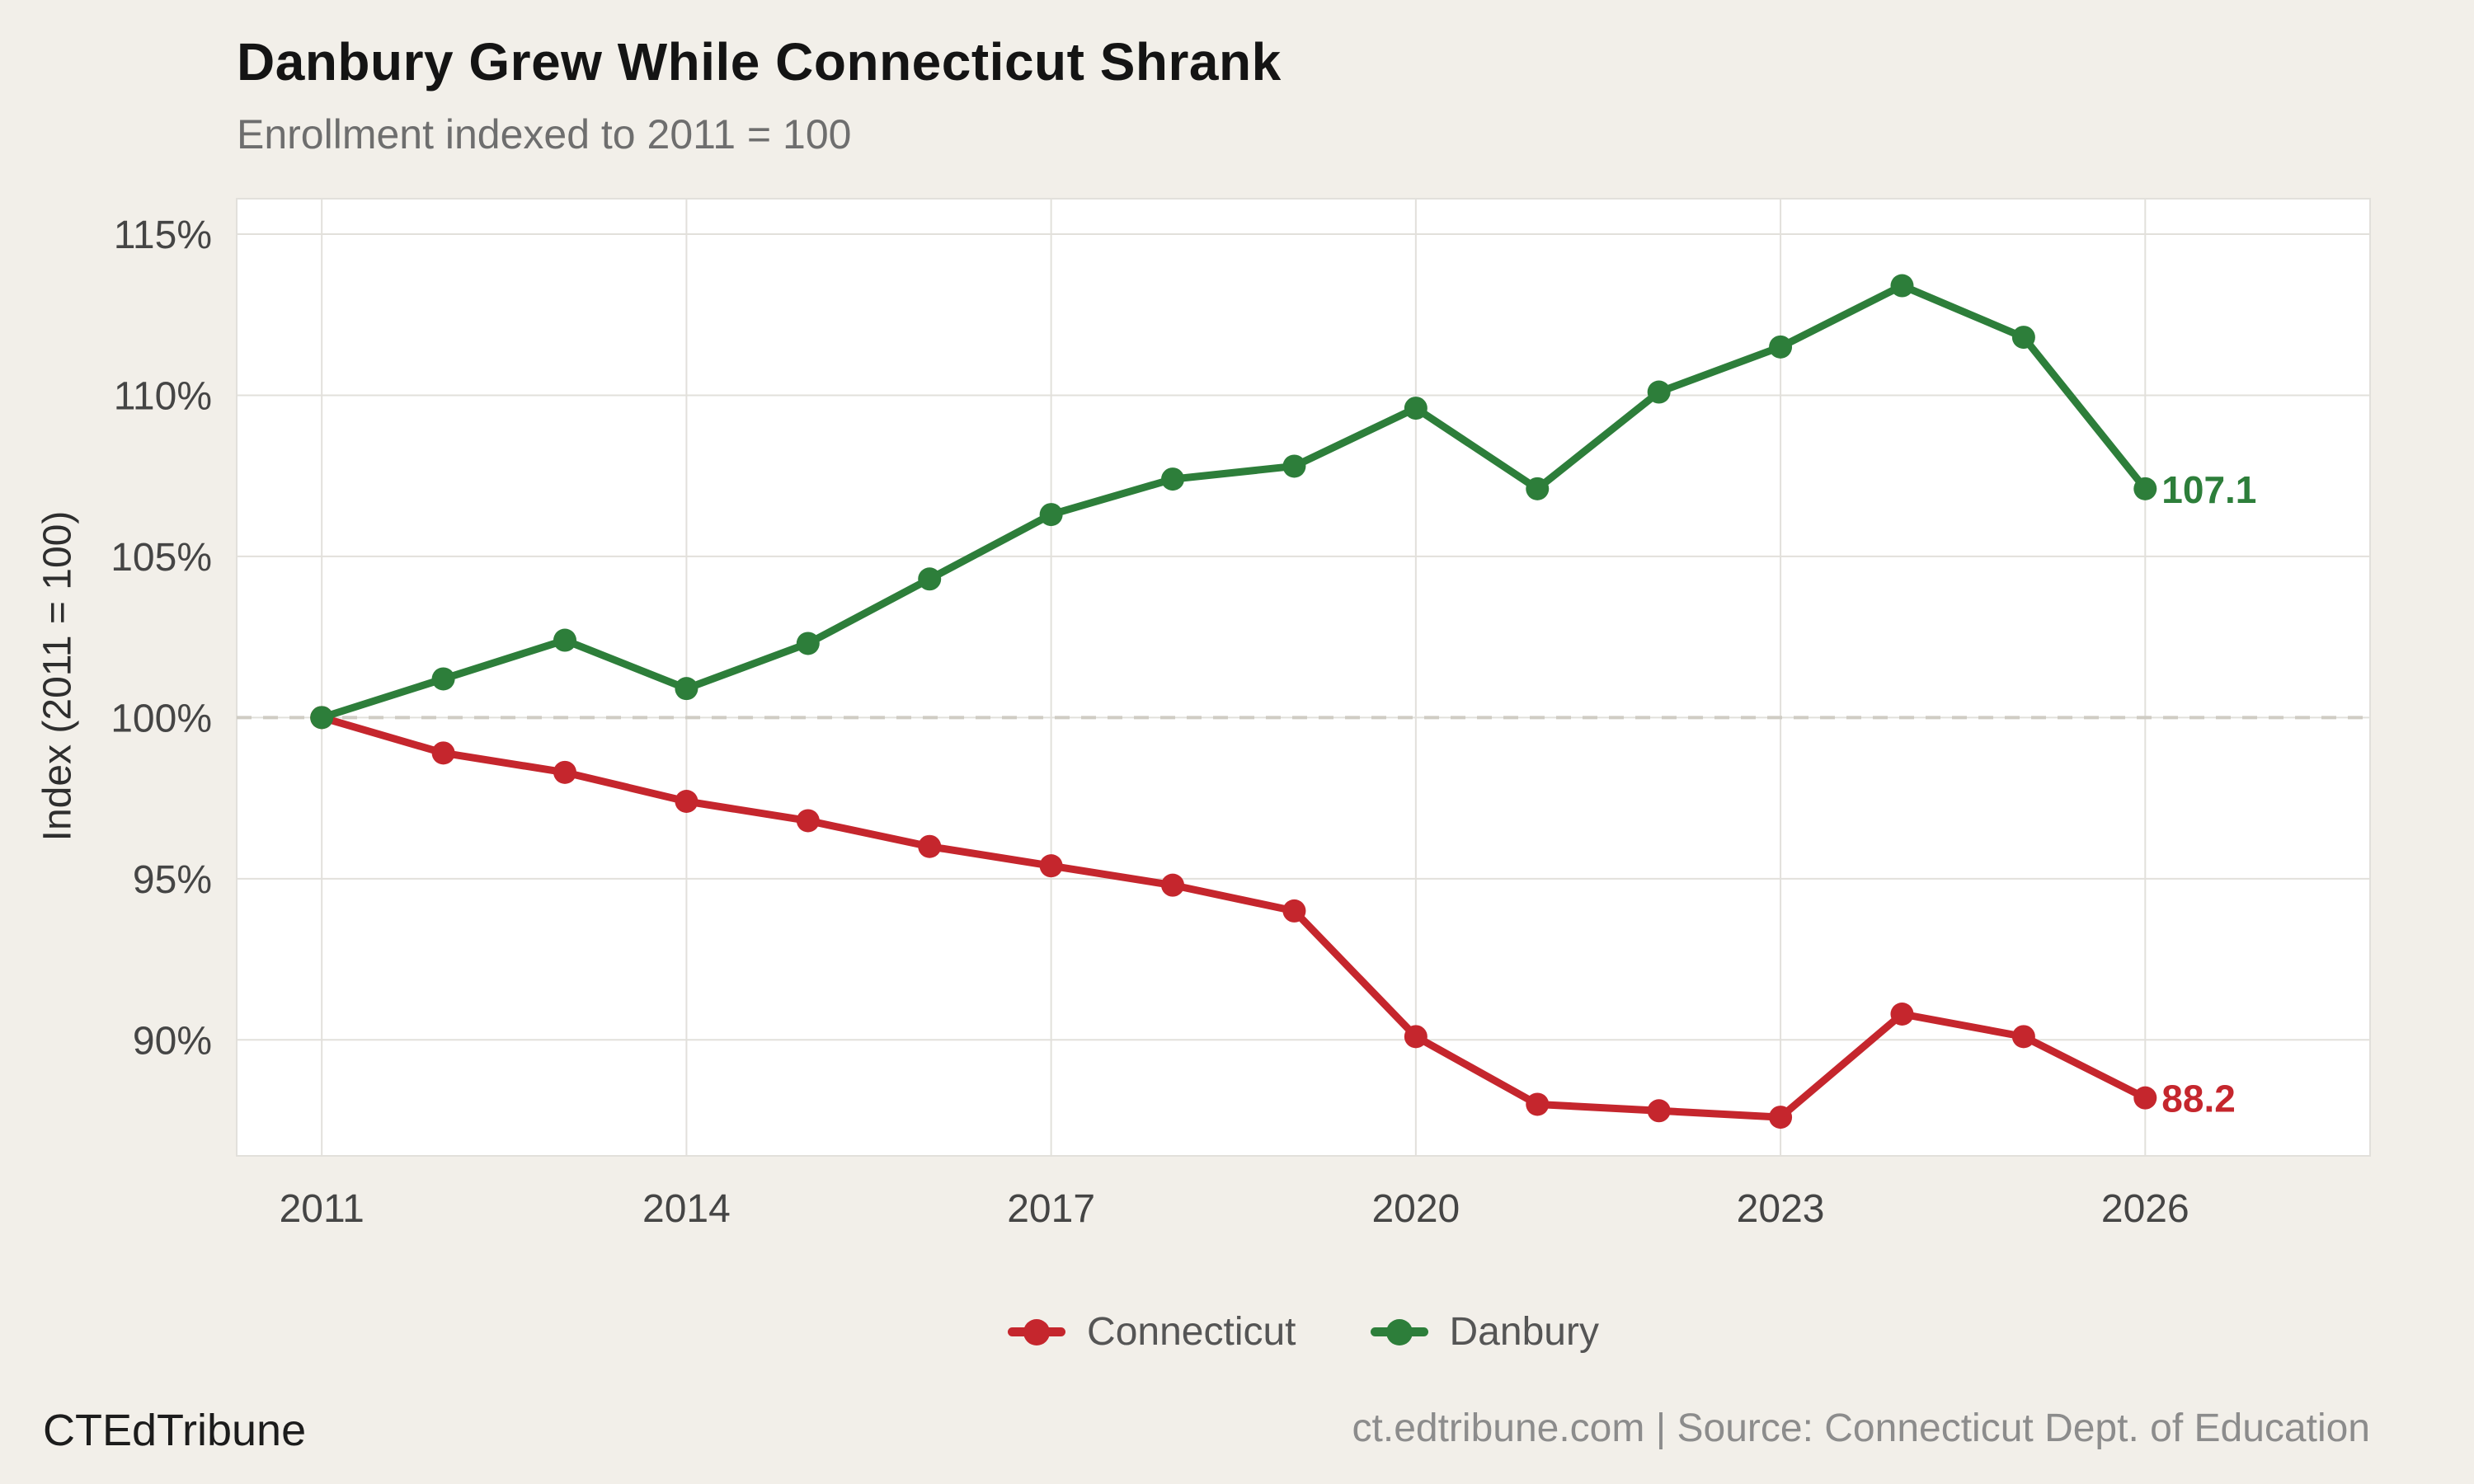 This screenshot has width=2474, height=1484. What do you see at coordinates (161, 718) in the screenshot?
I see `svg-text: 100%` at bounding box center [161, 718].